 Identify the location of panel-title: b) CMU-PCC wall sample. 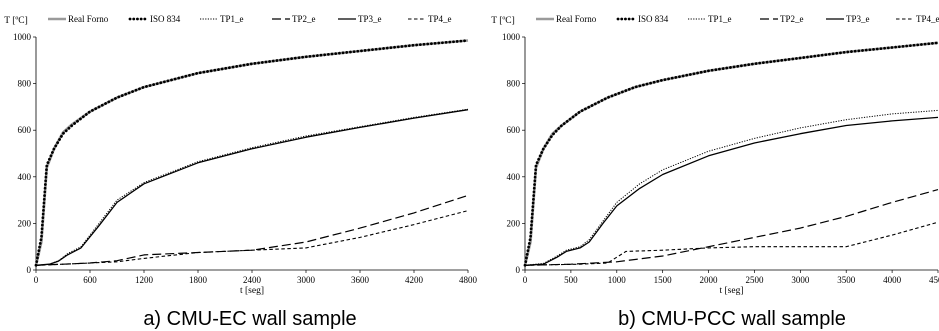
(732, 319).